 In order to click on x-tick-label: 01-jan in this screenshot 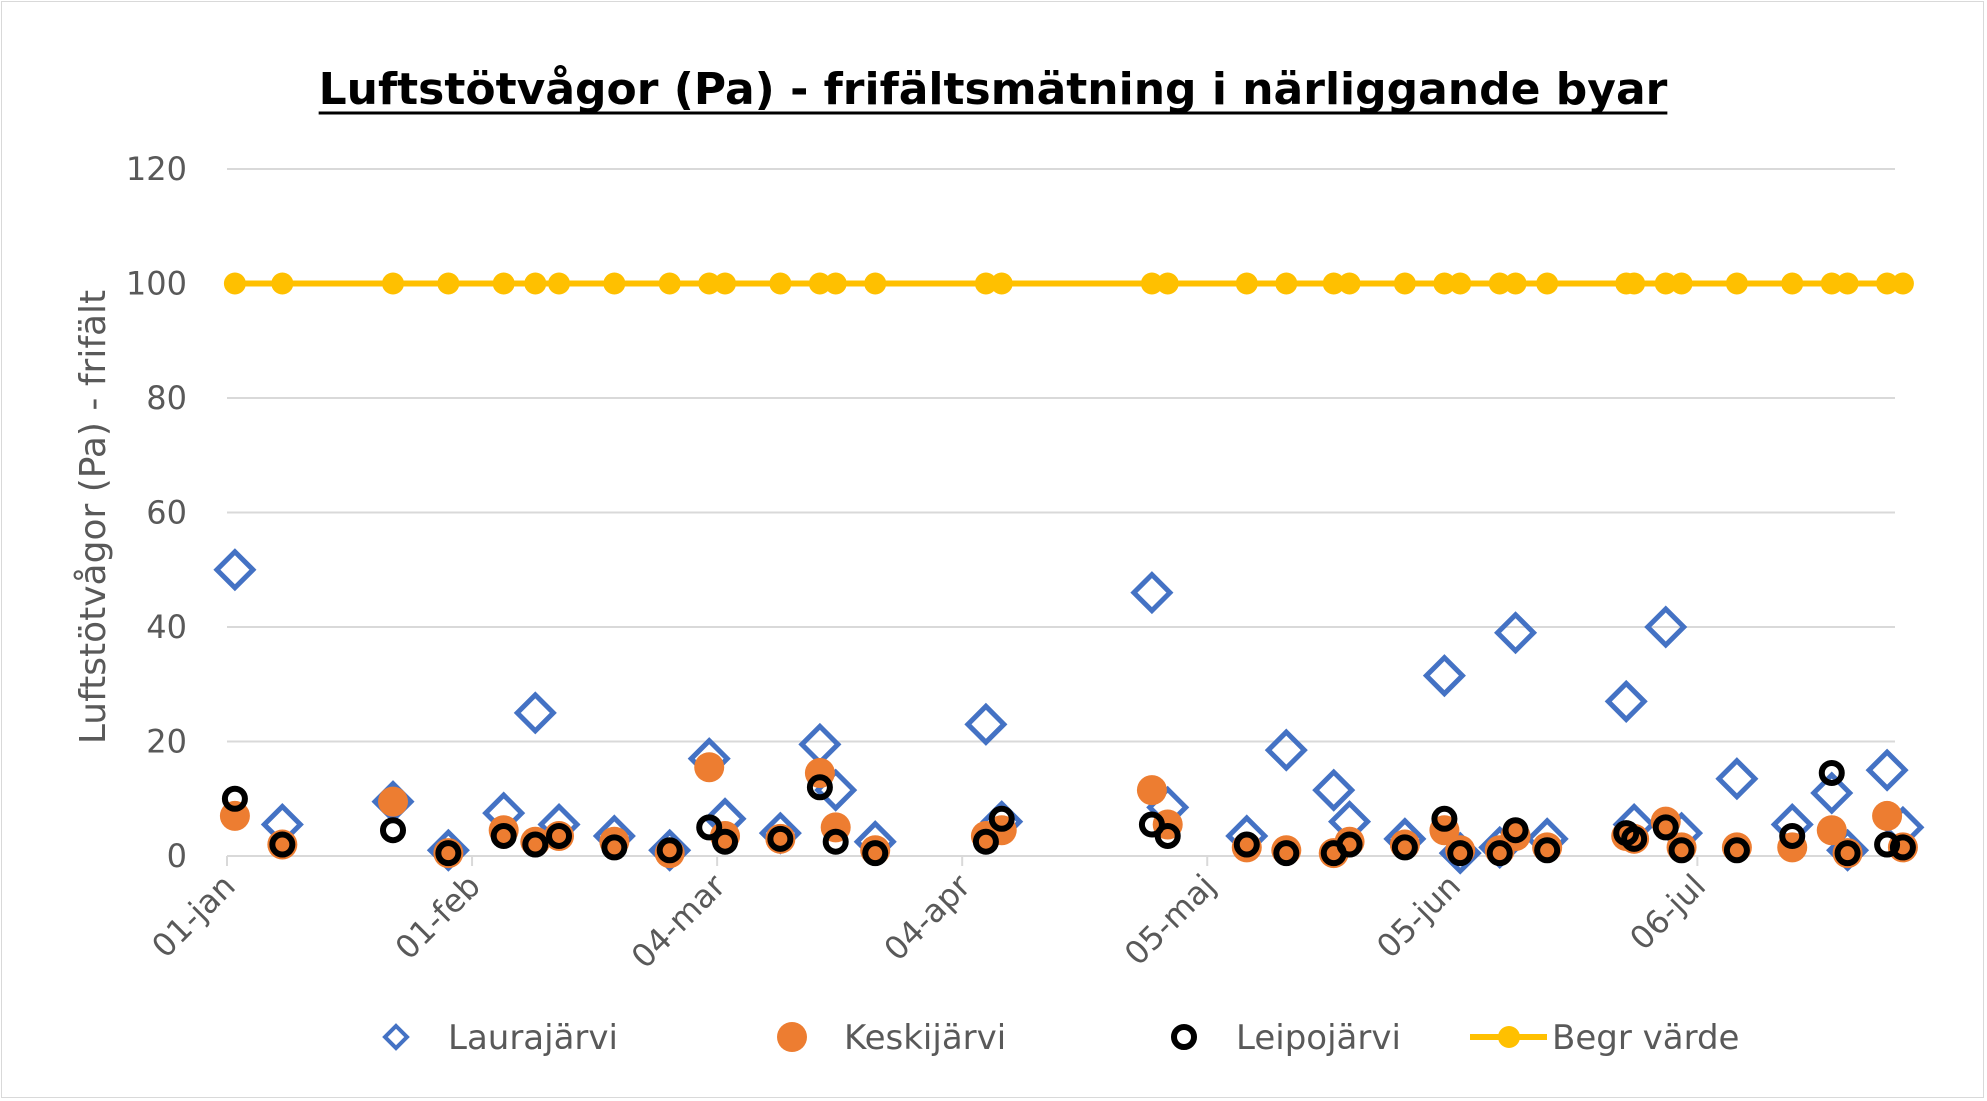, I will do `click(193, 916)`.